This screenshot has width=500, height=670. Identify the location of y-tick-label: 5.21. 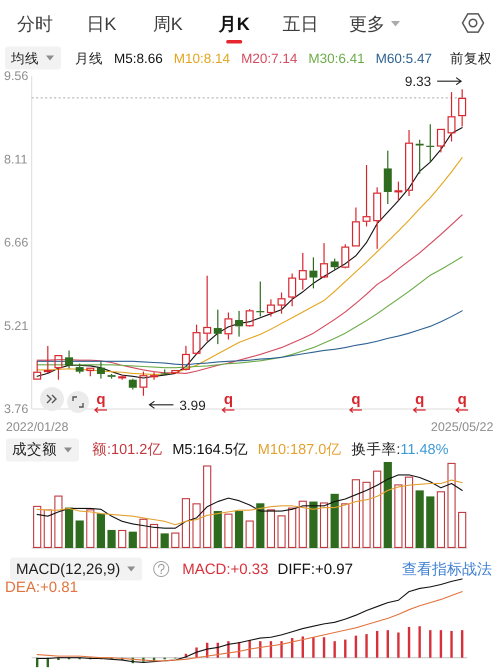
(16, 325).